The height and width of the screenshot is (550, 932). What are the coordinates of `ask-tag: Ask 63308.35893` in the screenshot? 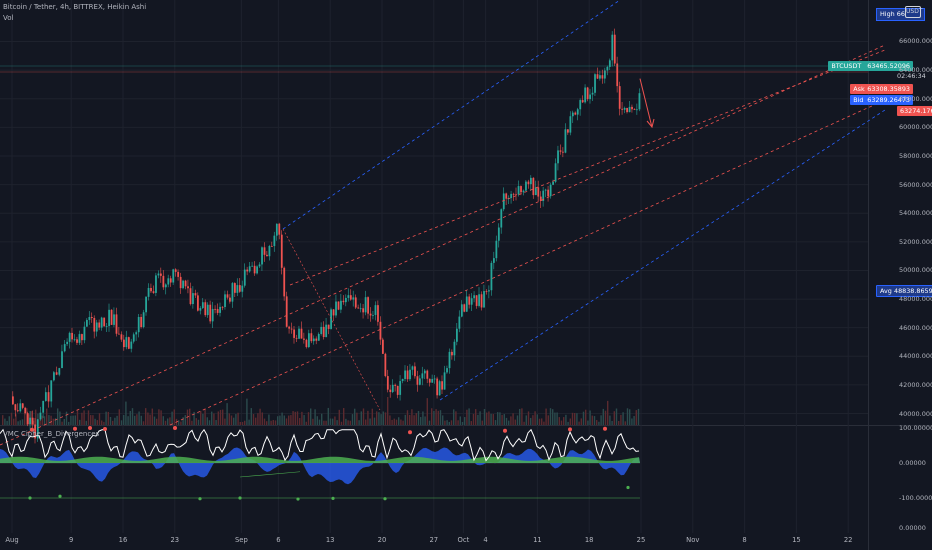 It's located at (881, 89).